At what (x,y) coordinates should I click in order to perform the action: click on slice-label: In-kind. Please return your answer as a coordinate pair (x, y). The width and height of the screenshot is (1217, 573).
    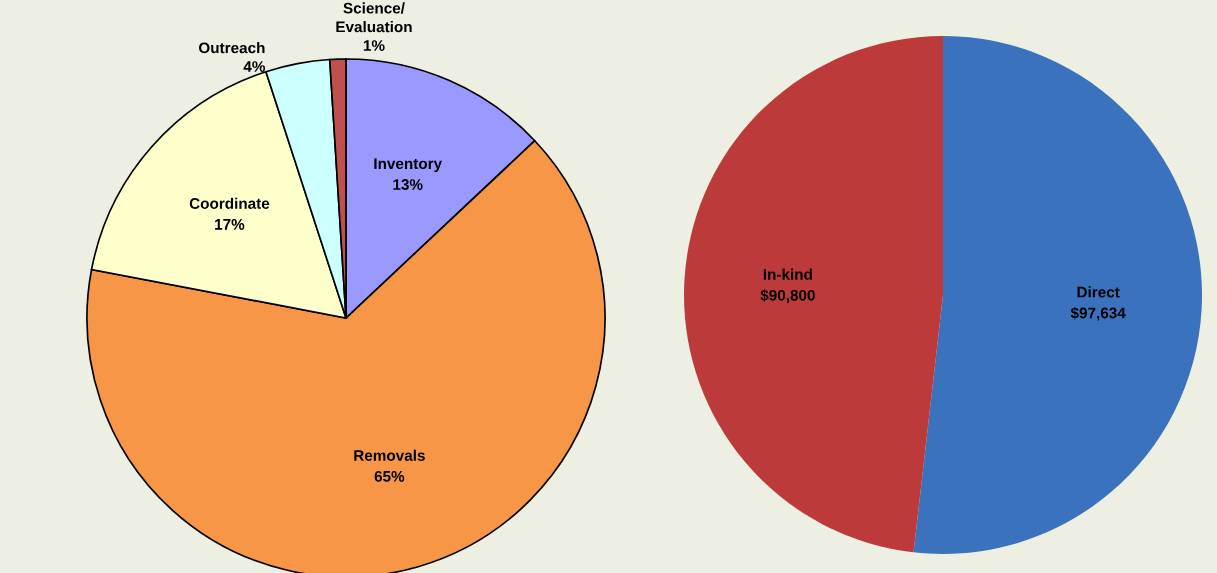
    Looking at the image, I should click on (787, 274).